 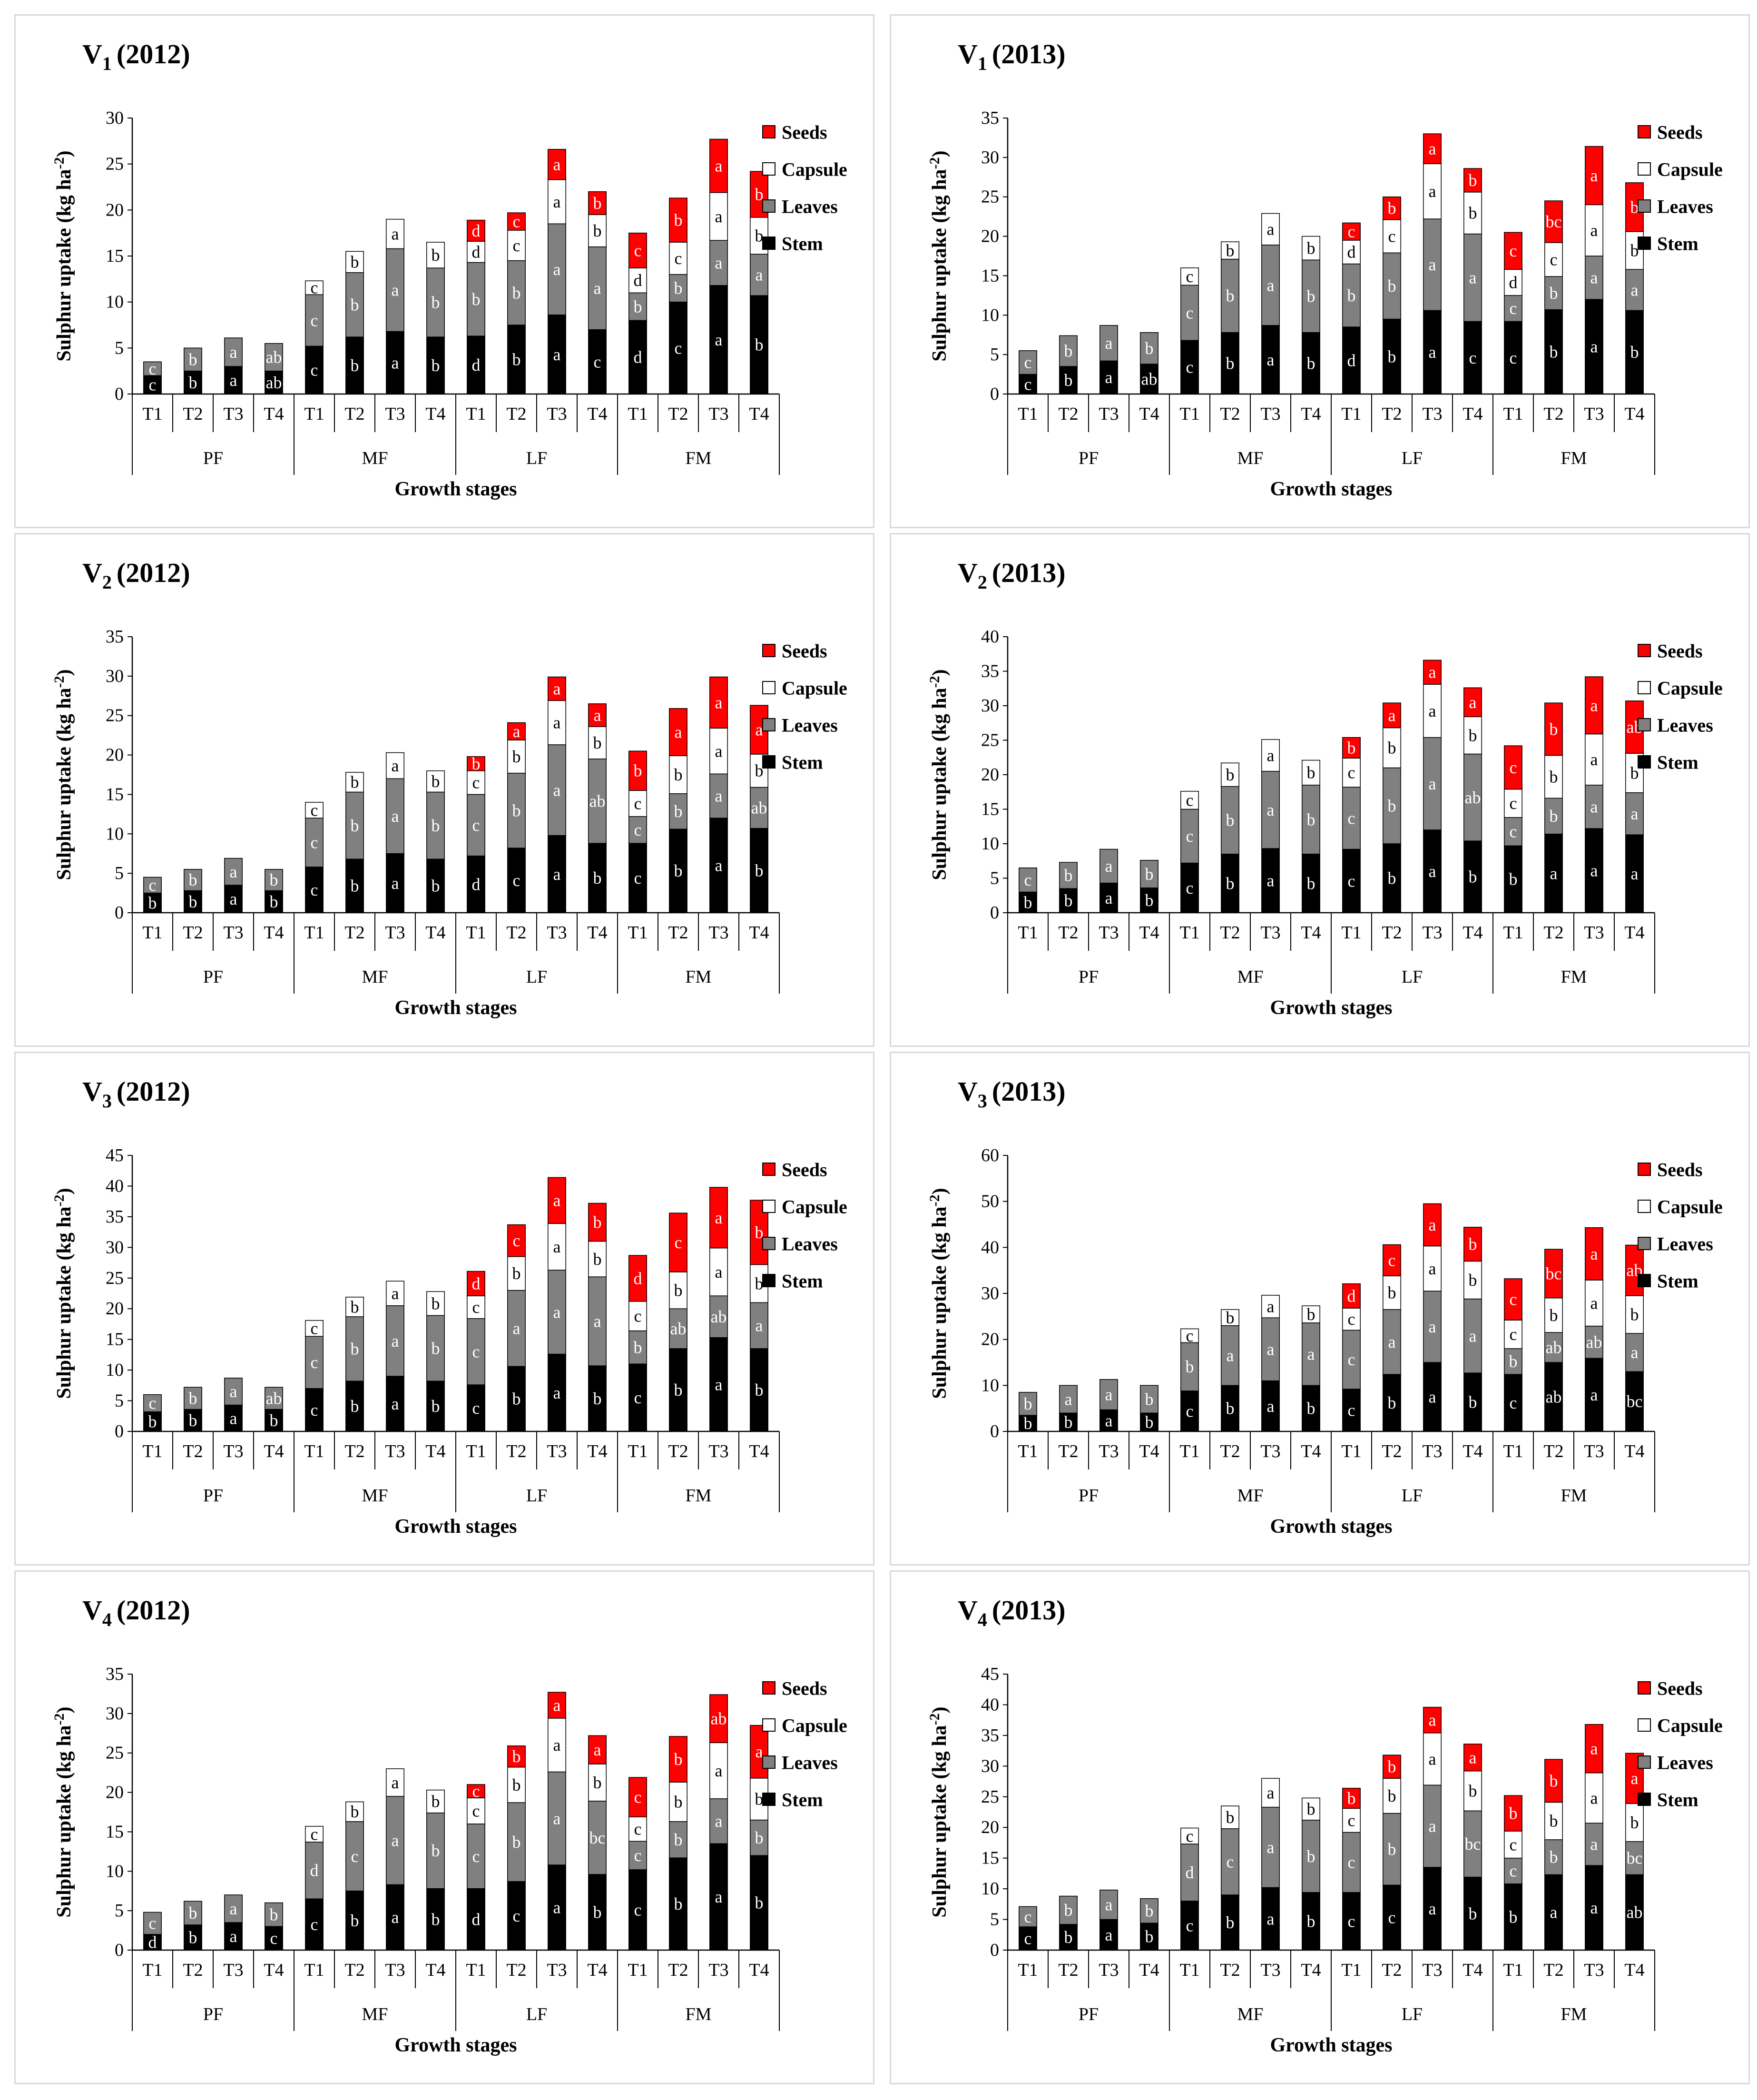 What do you see at coordinates (810, 725) in the screenshot?
I see `legend-label: Leaves` at bounding box center [810, 725].